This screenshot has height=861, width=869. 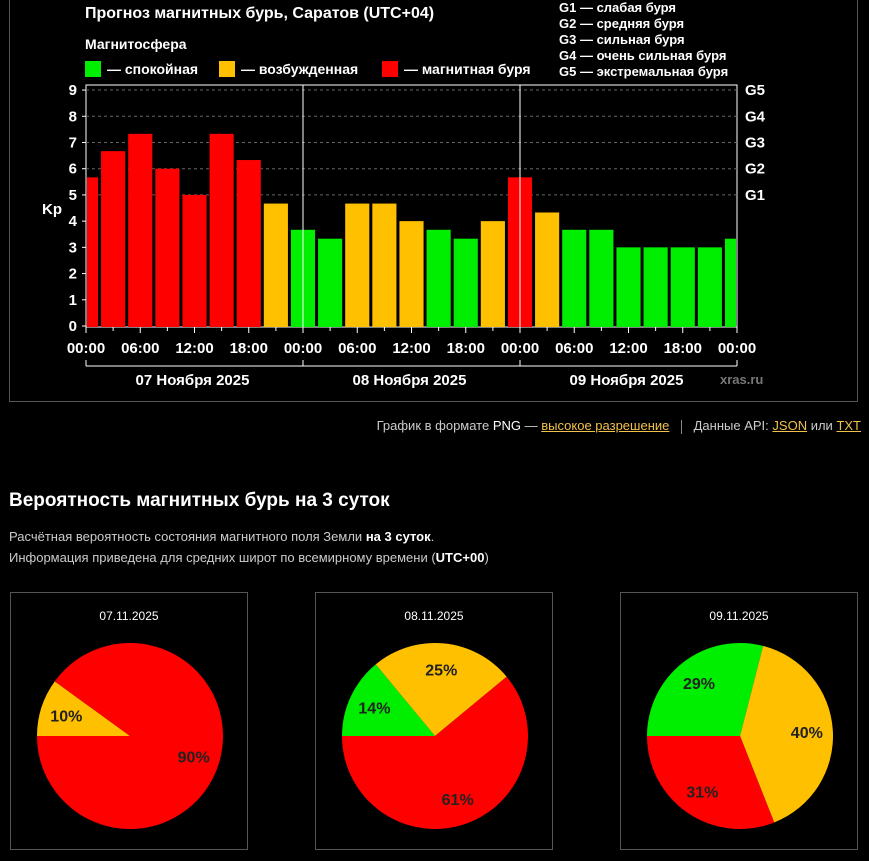 I want to click on legend-item-quiet: — спокойная, so click(x=141, y=69).